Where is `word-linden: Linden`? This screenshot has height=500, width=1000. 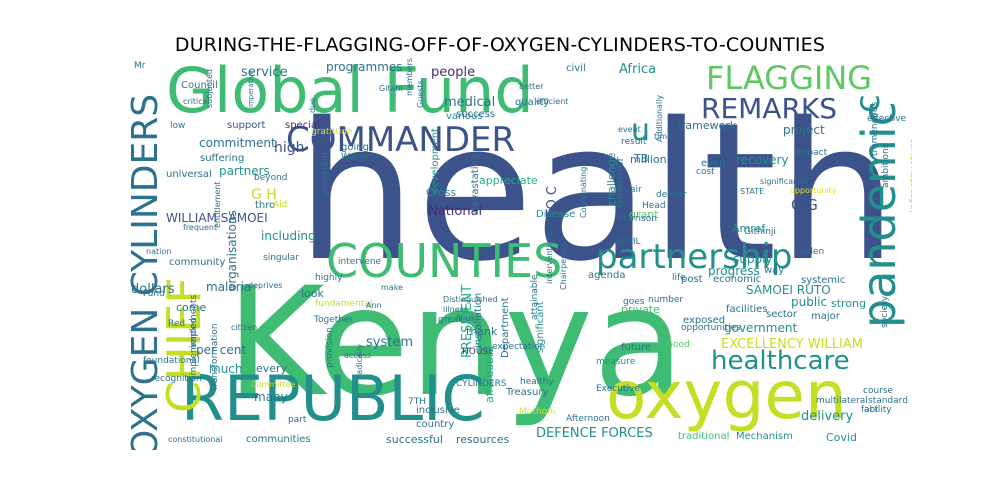
word-linden: Linden is located at coordinates (809, 252).